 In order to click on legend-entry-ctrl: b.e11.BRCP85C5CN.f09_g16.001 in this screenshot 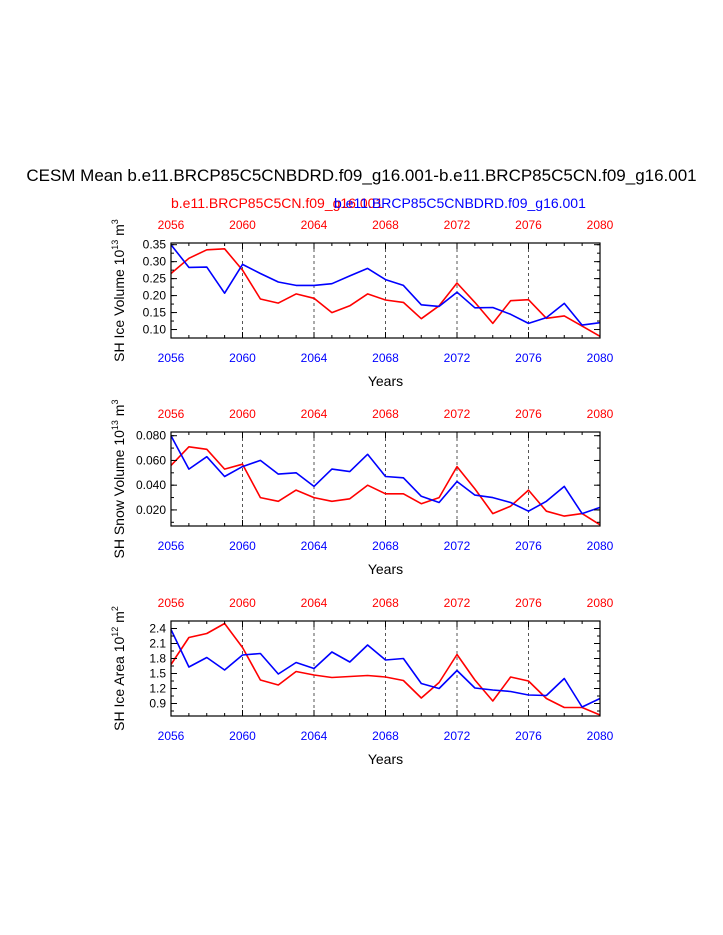, I will do `click(277, 203)`.